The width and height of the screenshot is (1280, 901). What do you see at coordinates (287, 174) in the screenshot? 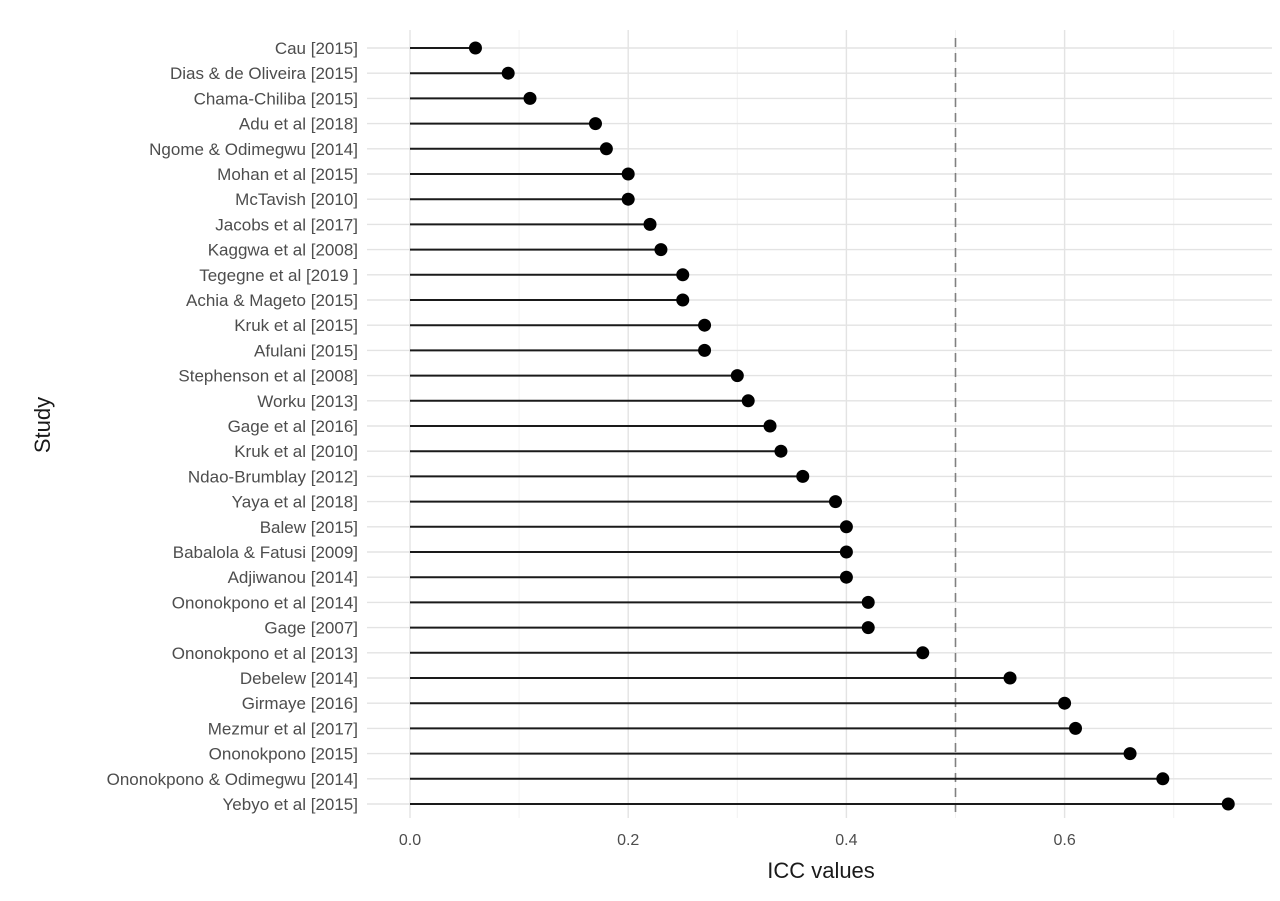
I see `study-label: Mohan et al [2015]` at bounding box center [287, 174].